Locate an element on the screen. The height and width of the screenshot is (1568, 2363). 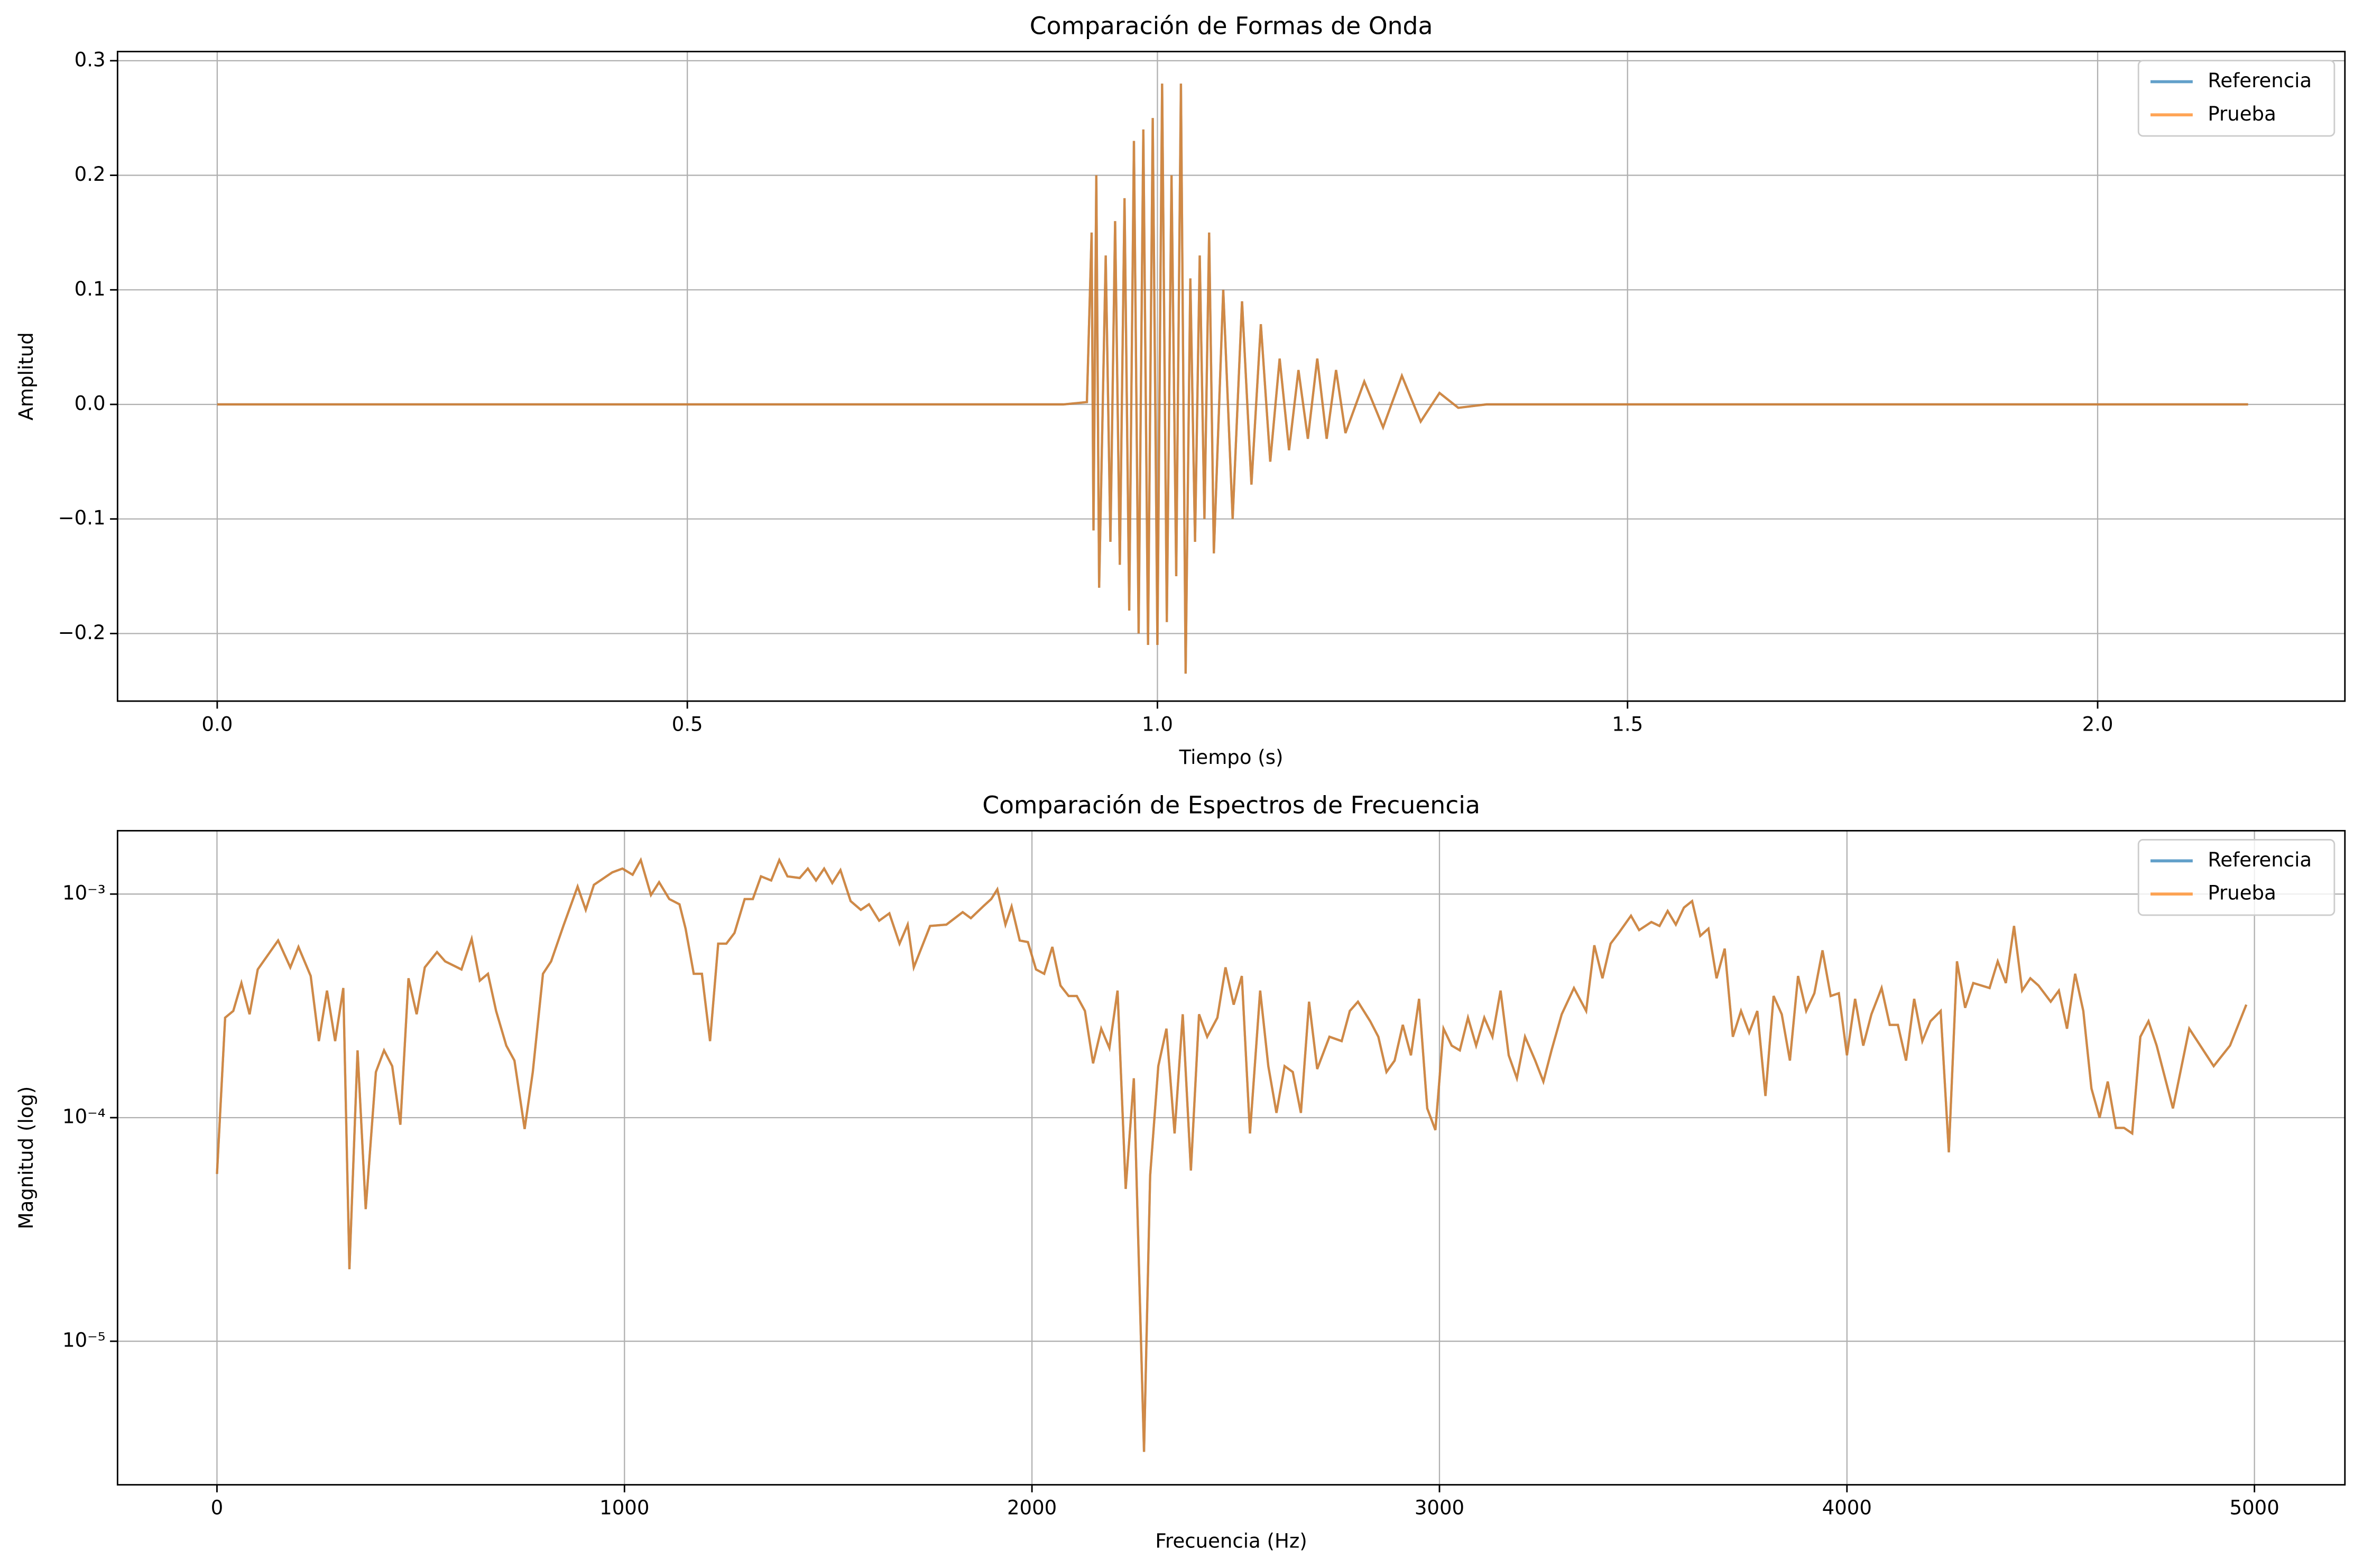
x-tick-label: 0 is located at coordinates (217, 1508).